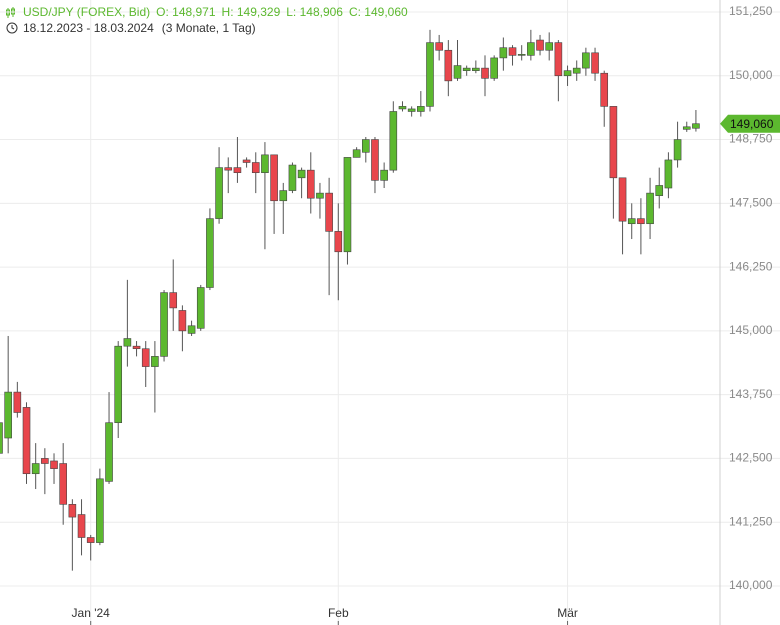  I want to click on period-line: 18.12.2023 - 18.03.2024 (3 Monate, 1 Tag), so click(139, 28).